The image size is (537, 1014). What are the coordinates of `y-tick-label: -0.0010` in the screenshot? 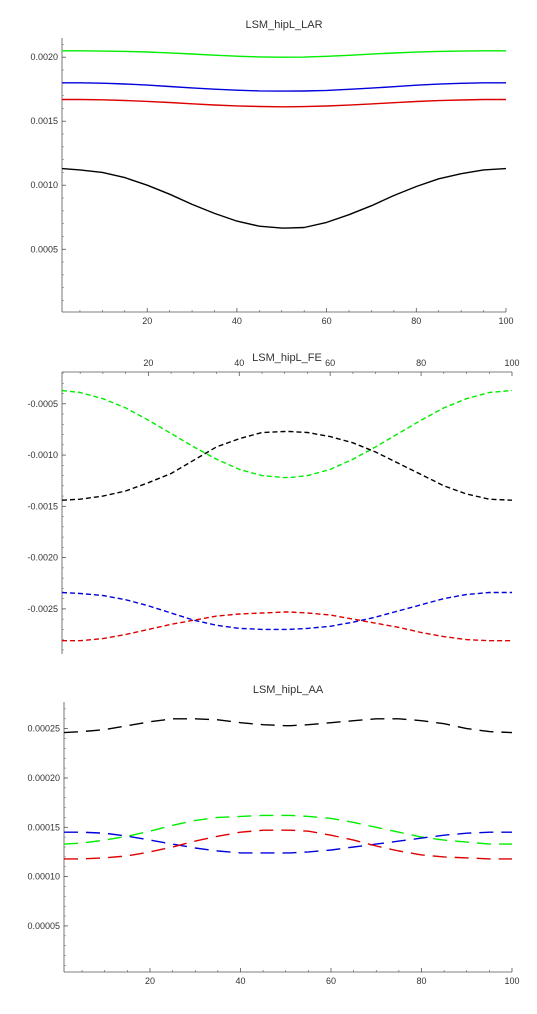 It's located at (42, 455).